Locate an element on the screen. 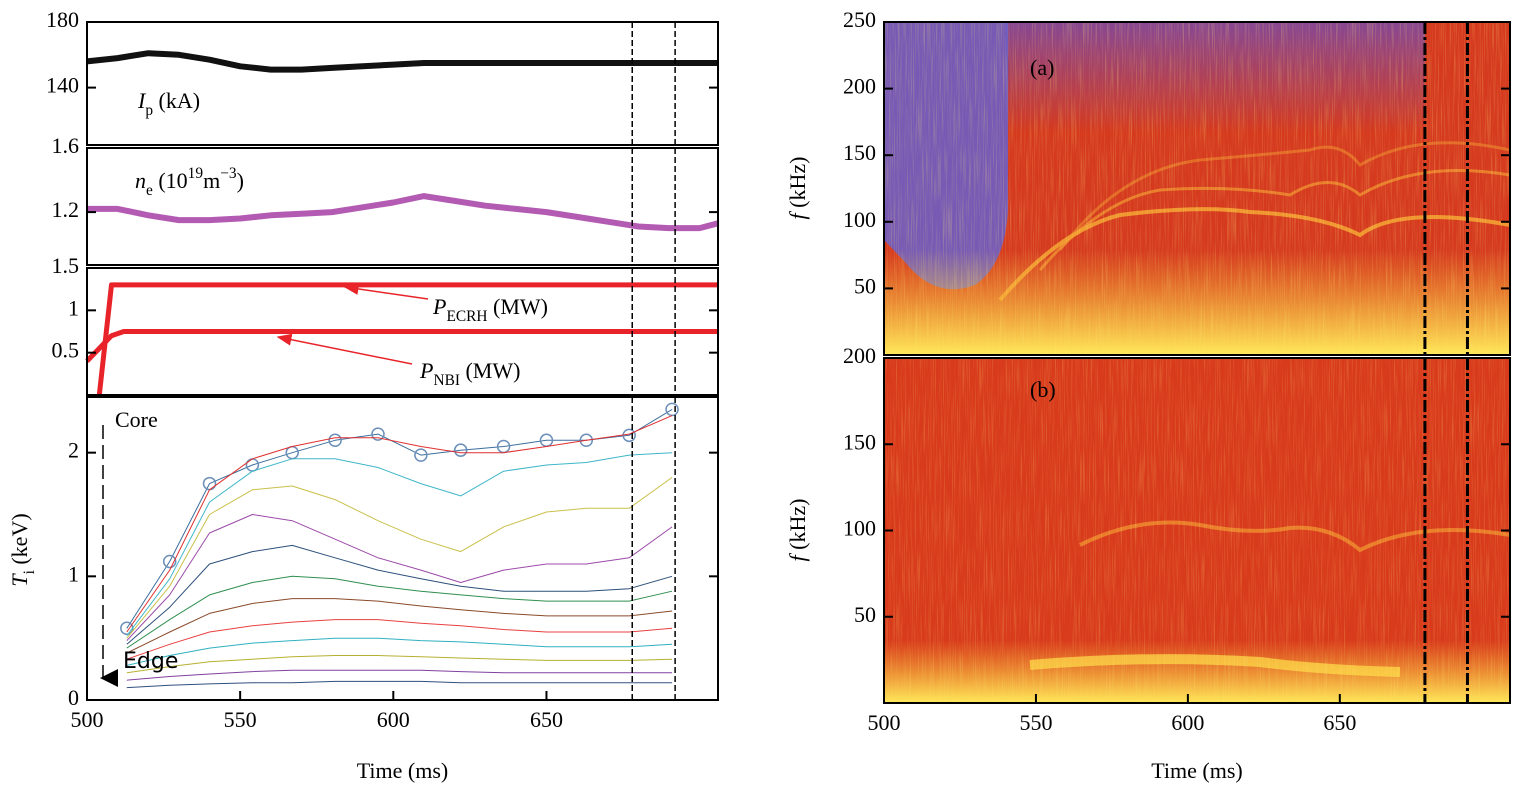  label-part: i is located at coordinates (29, 572).